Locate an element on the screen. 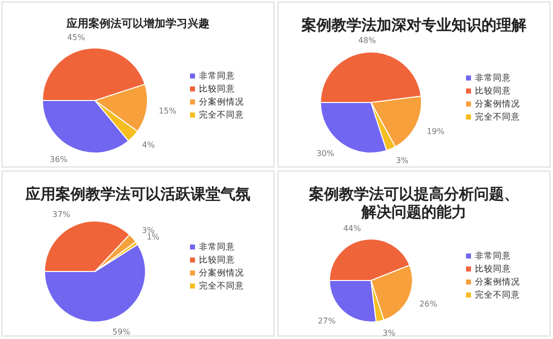 The height and width of the screenshot is (339, 553). data-label: 45% is located at coordinates (76, 37).